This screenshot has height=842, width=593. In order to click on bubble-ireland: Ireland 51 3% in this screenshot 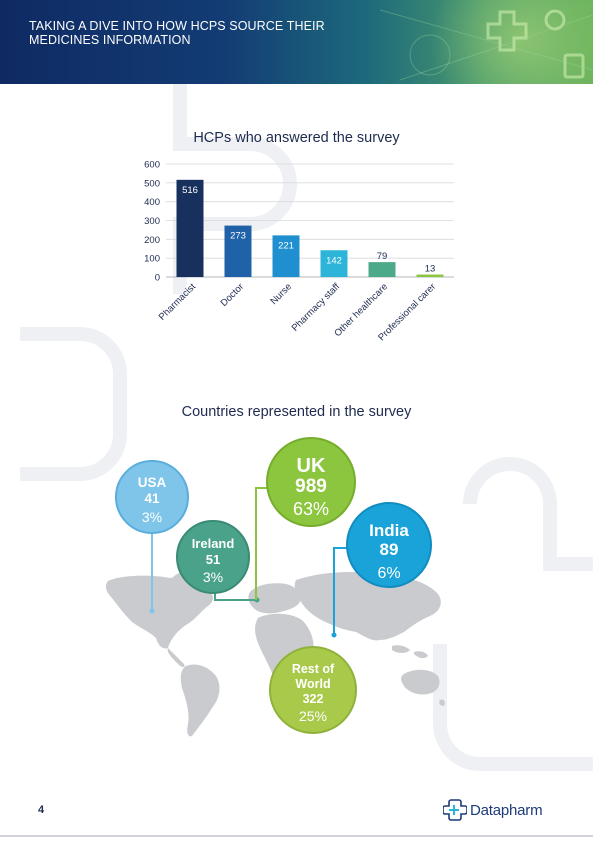, I will do `click(213, 557)`.